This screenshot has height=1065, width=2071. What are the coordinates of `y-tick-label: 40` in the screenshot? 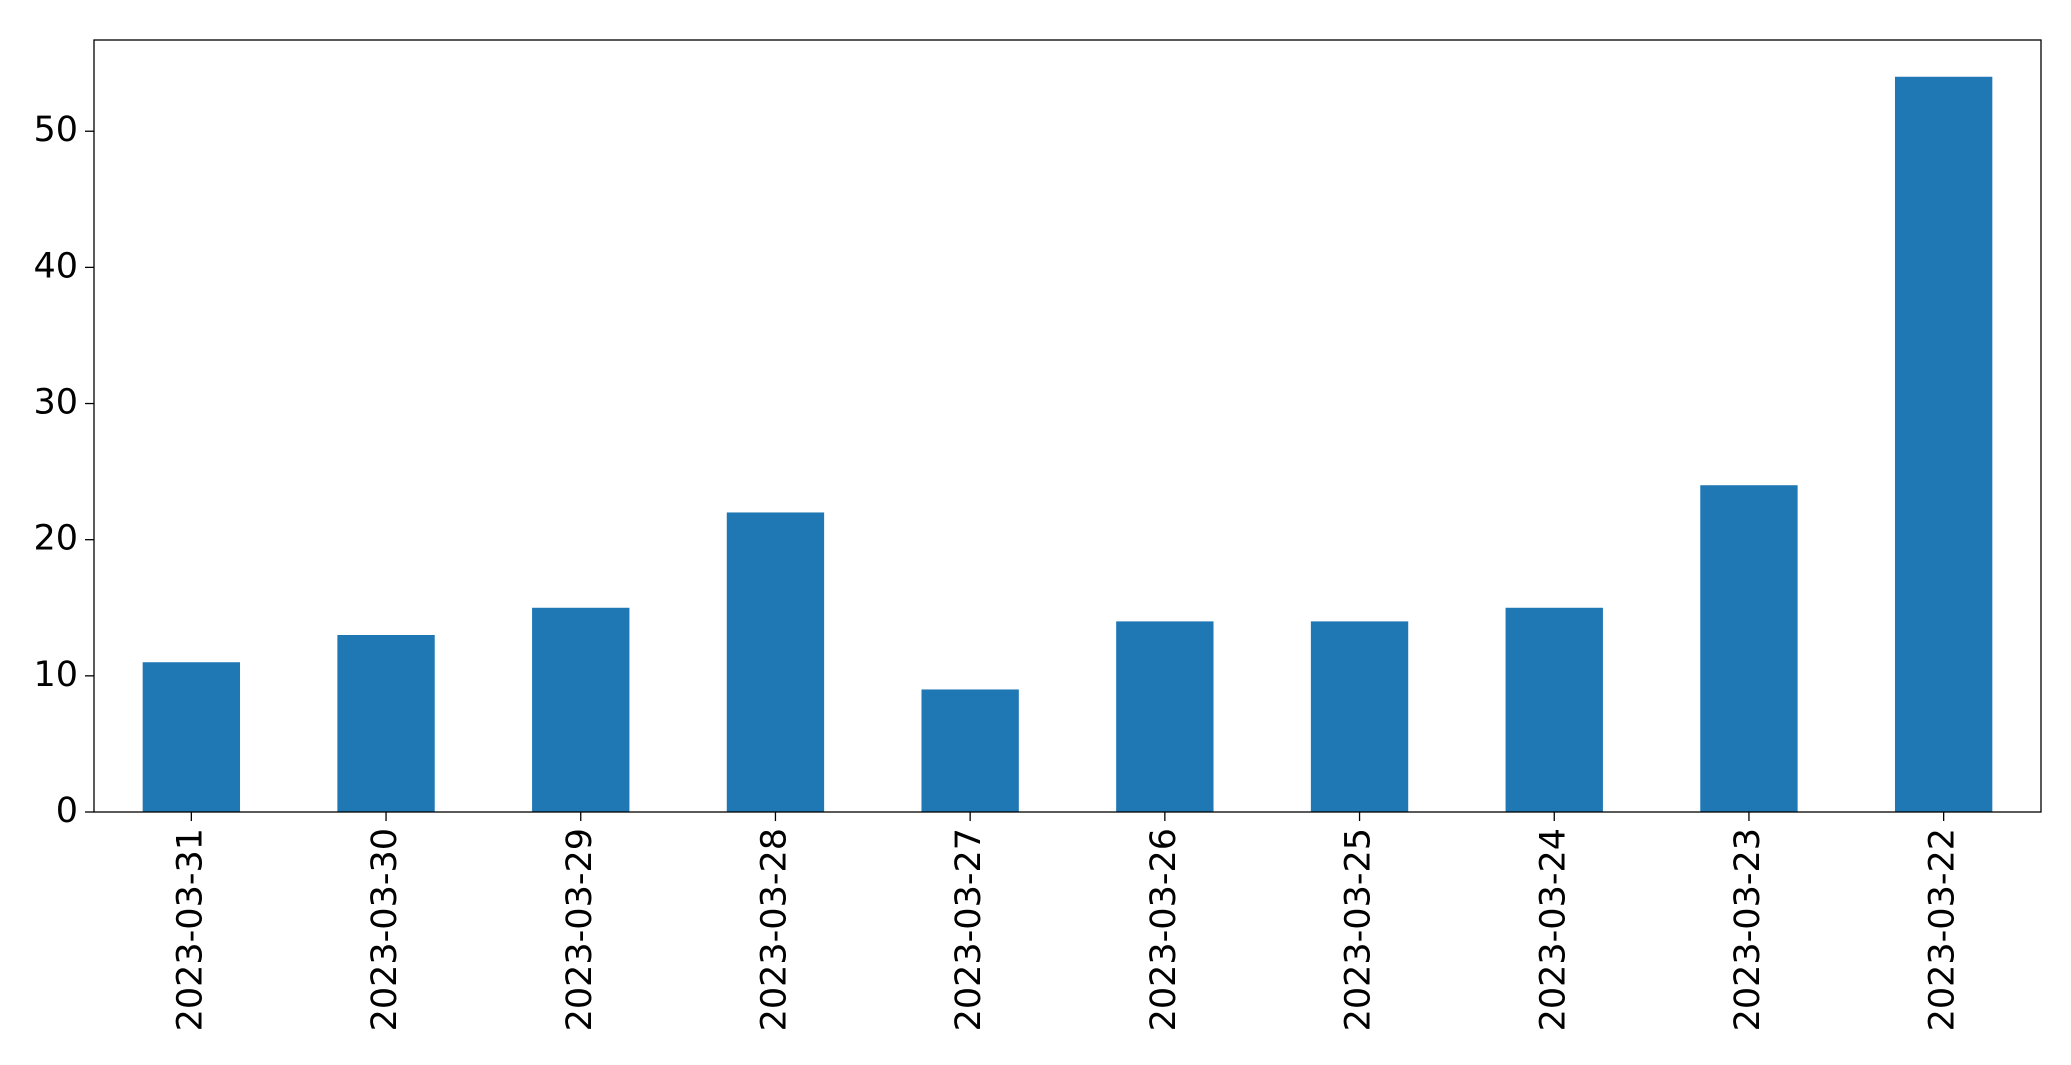 It's located at (55, 266).